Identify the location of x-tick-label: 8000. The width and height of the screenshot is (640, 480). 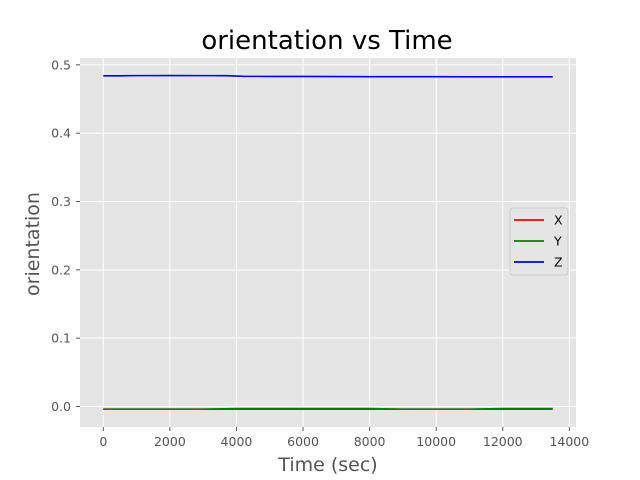
(370, 441).